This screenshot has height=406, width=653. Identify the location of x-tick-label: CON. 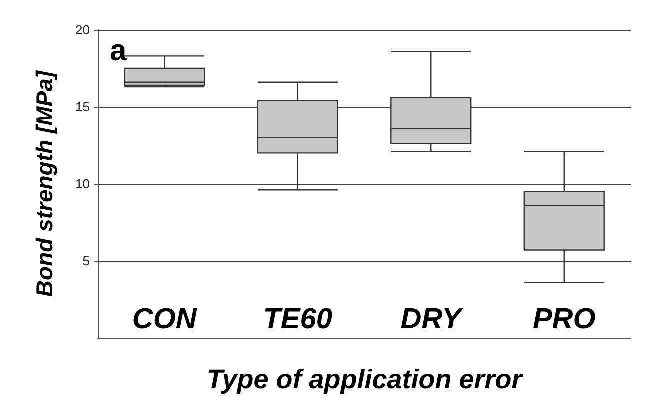
(165, 320).